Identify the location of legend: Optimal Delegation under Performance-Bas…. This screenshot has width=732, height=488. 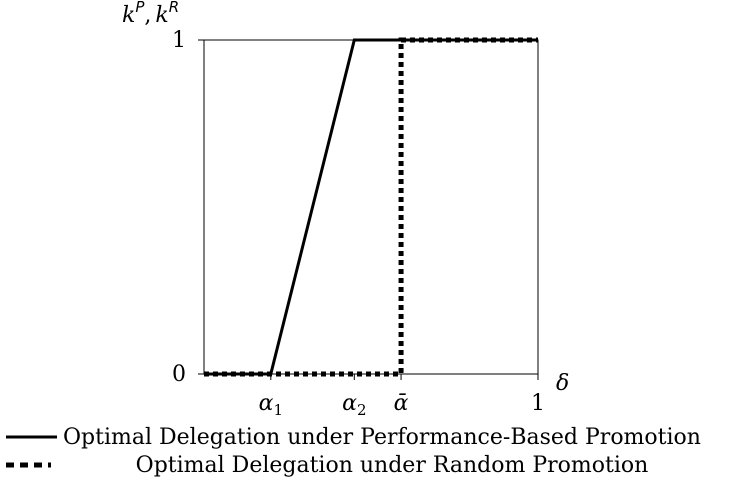
(353, 451).